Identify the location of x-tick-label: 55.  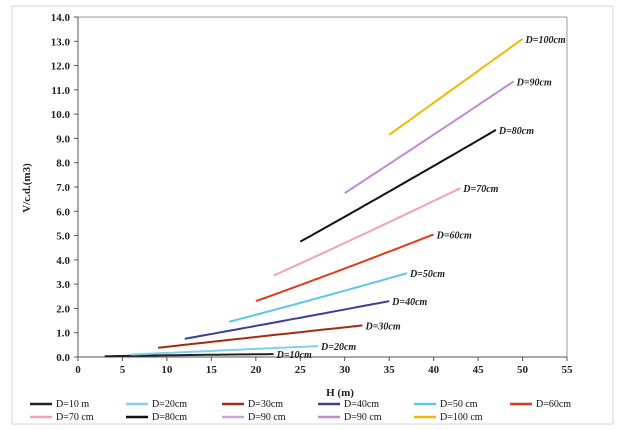
(568, 370).